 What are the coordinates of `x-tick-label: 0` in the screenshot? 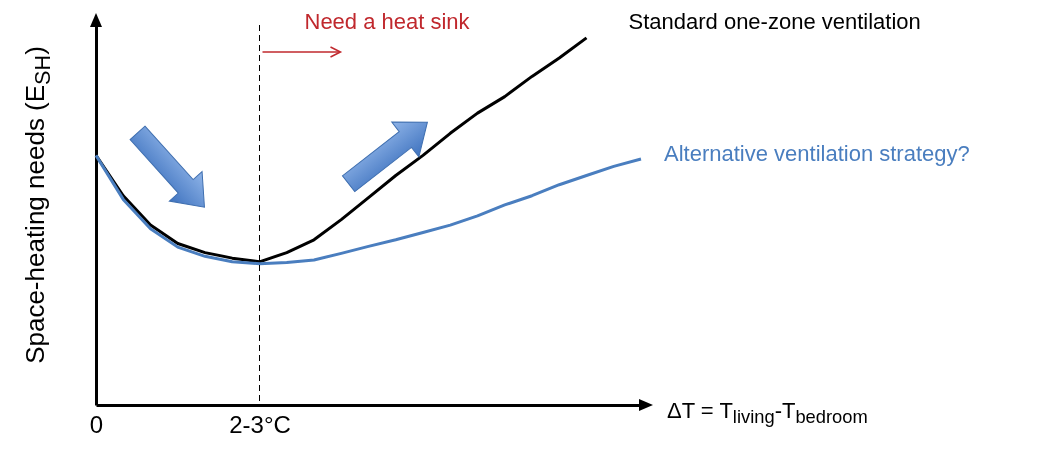 It's located at (96, 424).